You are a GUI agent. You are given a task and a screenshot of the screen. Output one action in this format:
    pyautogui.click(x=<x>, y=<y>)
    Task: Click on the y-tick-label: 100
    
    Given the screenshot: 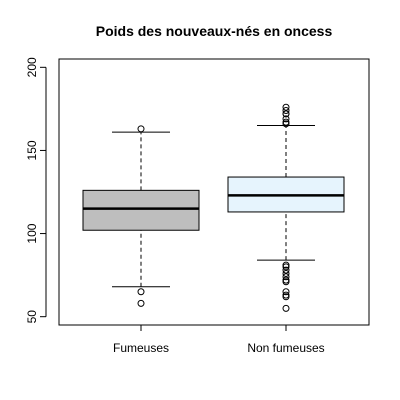 What is the action you would take?
    pyautogui.click(x=32, y=233)
    